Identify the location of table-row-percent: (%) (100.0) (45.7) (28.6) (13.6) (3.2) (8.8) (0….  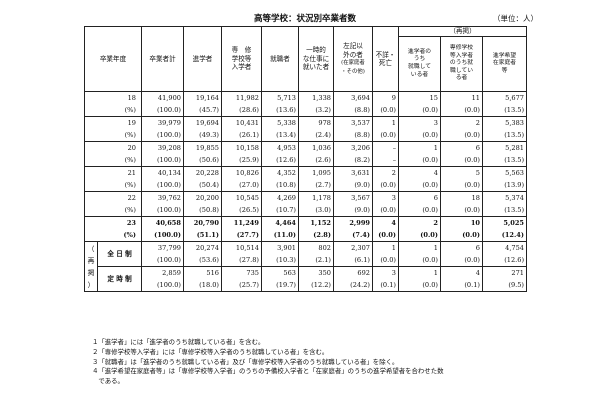
(306, 110).